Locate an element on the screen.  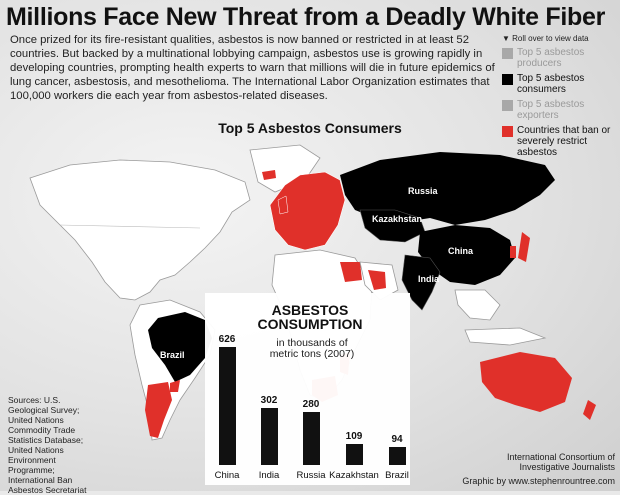
bar-value-label: 94 is located at coordinates (397, 440).